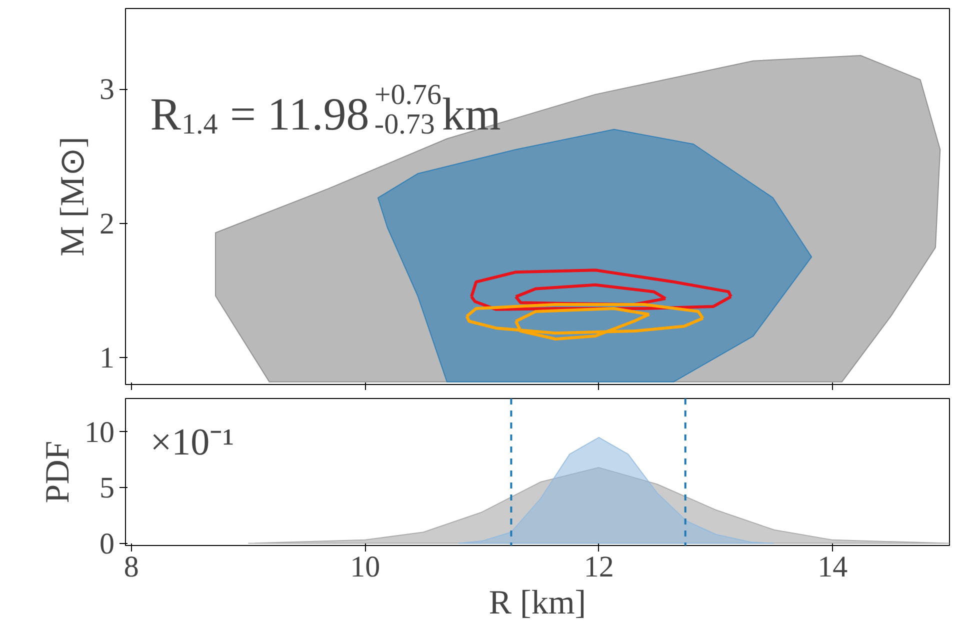 The image size is (955, 633). I want to click on y-axis-title: M [M⊙], so click(73, 196).